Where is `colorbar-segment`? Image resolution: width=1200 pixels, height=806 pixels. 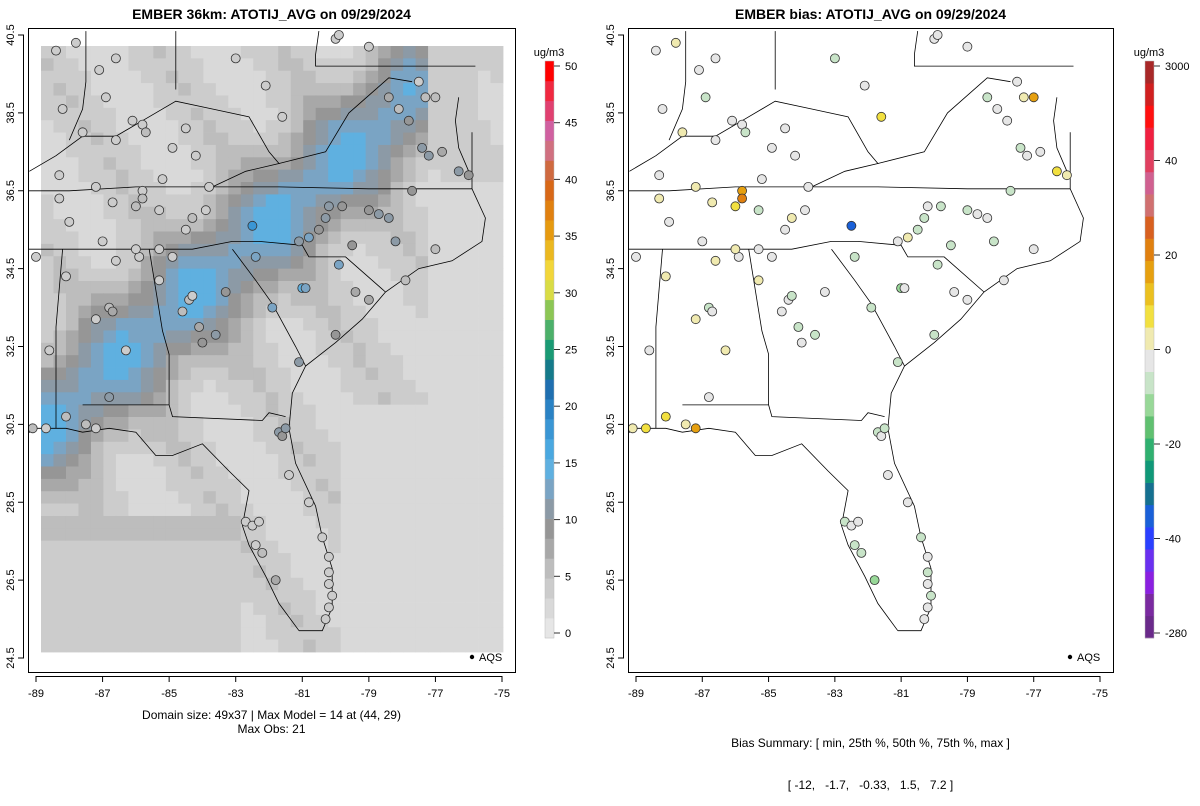 colorbar-segment is located at coordinates (1149, 582).